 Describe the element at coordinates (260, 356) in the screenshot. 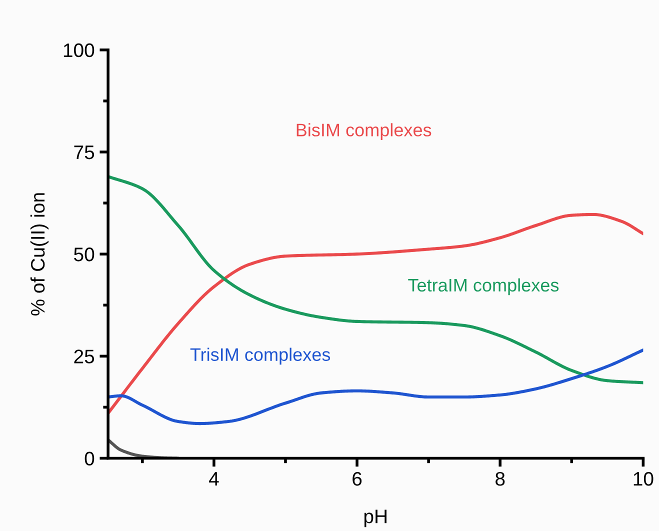

I see `series-label: TrisIM complexes` at that location.